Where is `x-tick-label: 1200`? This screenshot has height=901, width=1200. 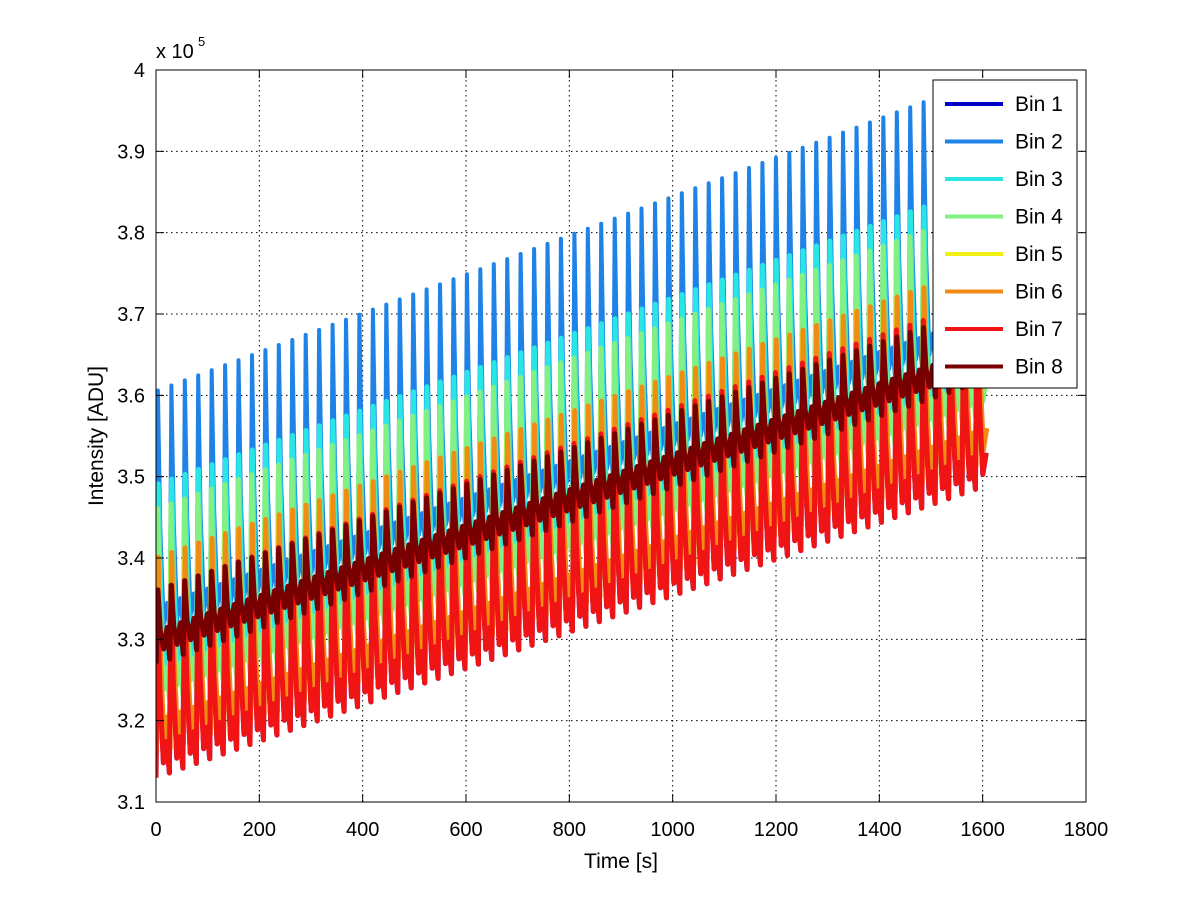
x-tick-label: 1200 is located at coordinates (776, 830).